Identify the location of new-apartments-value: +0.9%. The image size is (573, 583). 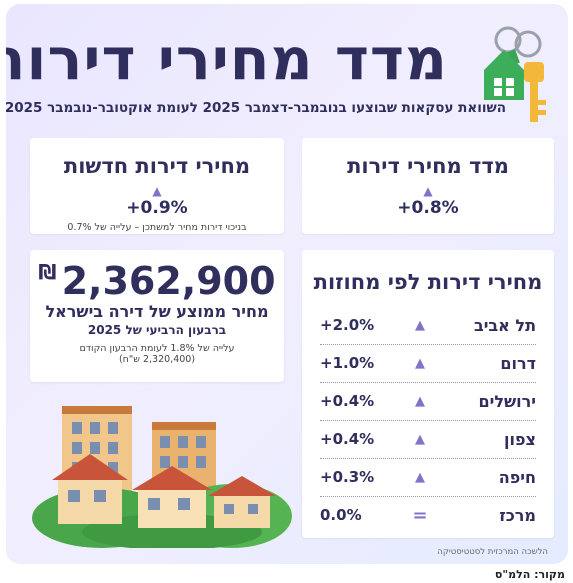
(157, 208).